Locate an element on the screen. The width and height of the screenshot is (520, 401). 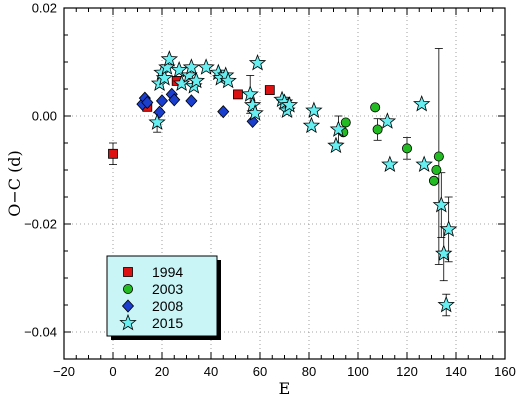
x-tick-label: −20 is located at coordinates (64, 371).